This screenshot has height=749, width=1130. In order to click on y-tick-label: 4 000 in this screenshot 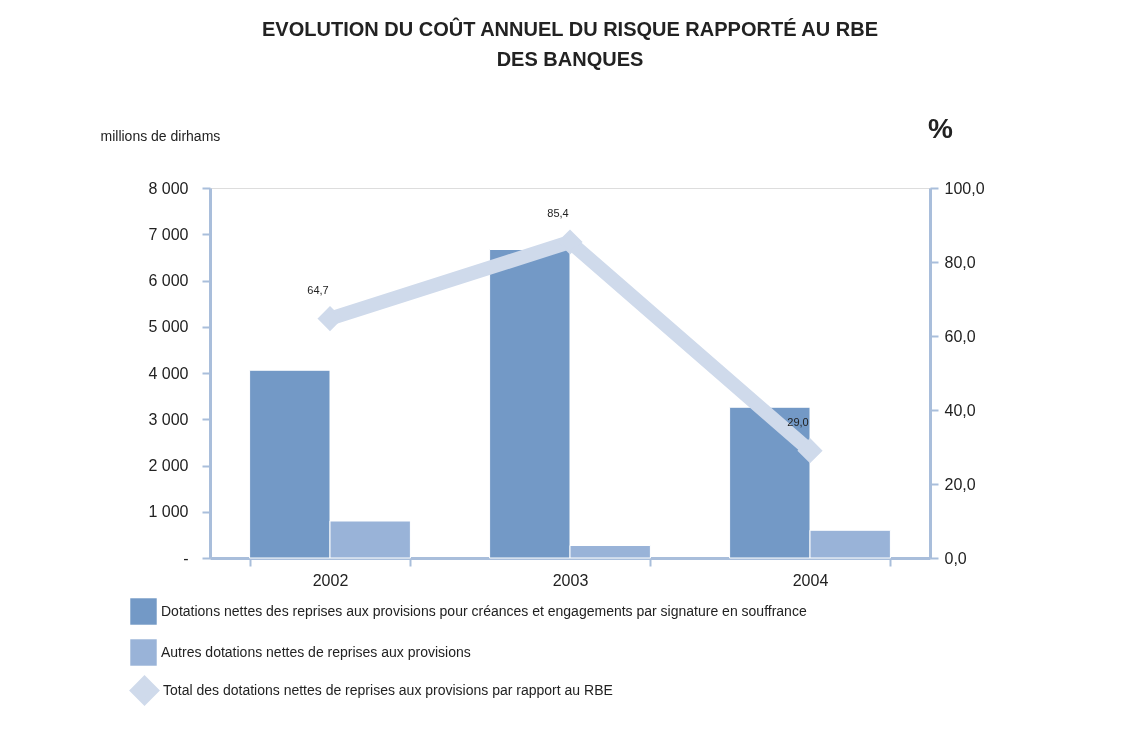, I will do `click(168, 373)`.